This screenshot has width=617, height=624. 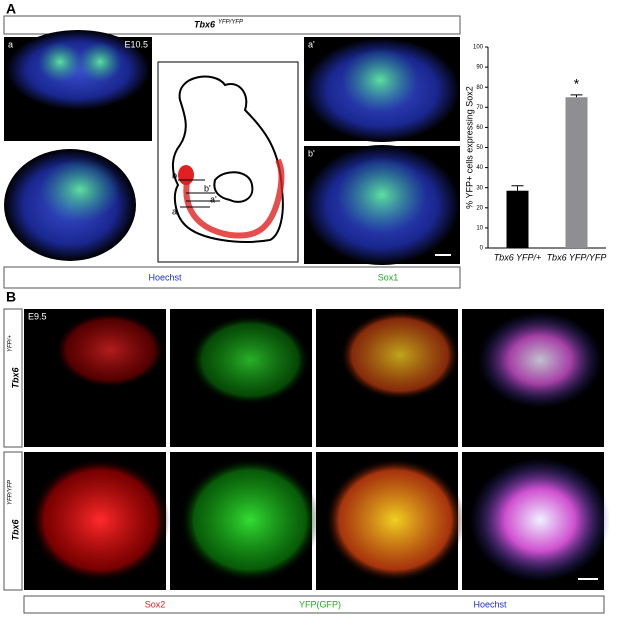 What do you see at coordinates (155, 604) in the screenshot?
I see `legend-text: Sox2` at bounding box center [155, 604].